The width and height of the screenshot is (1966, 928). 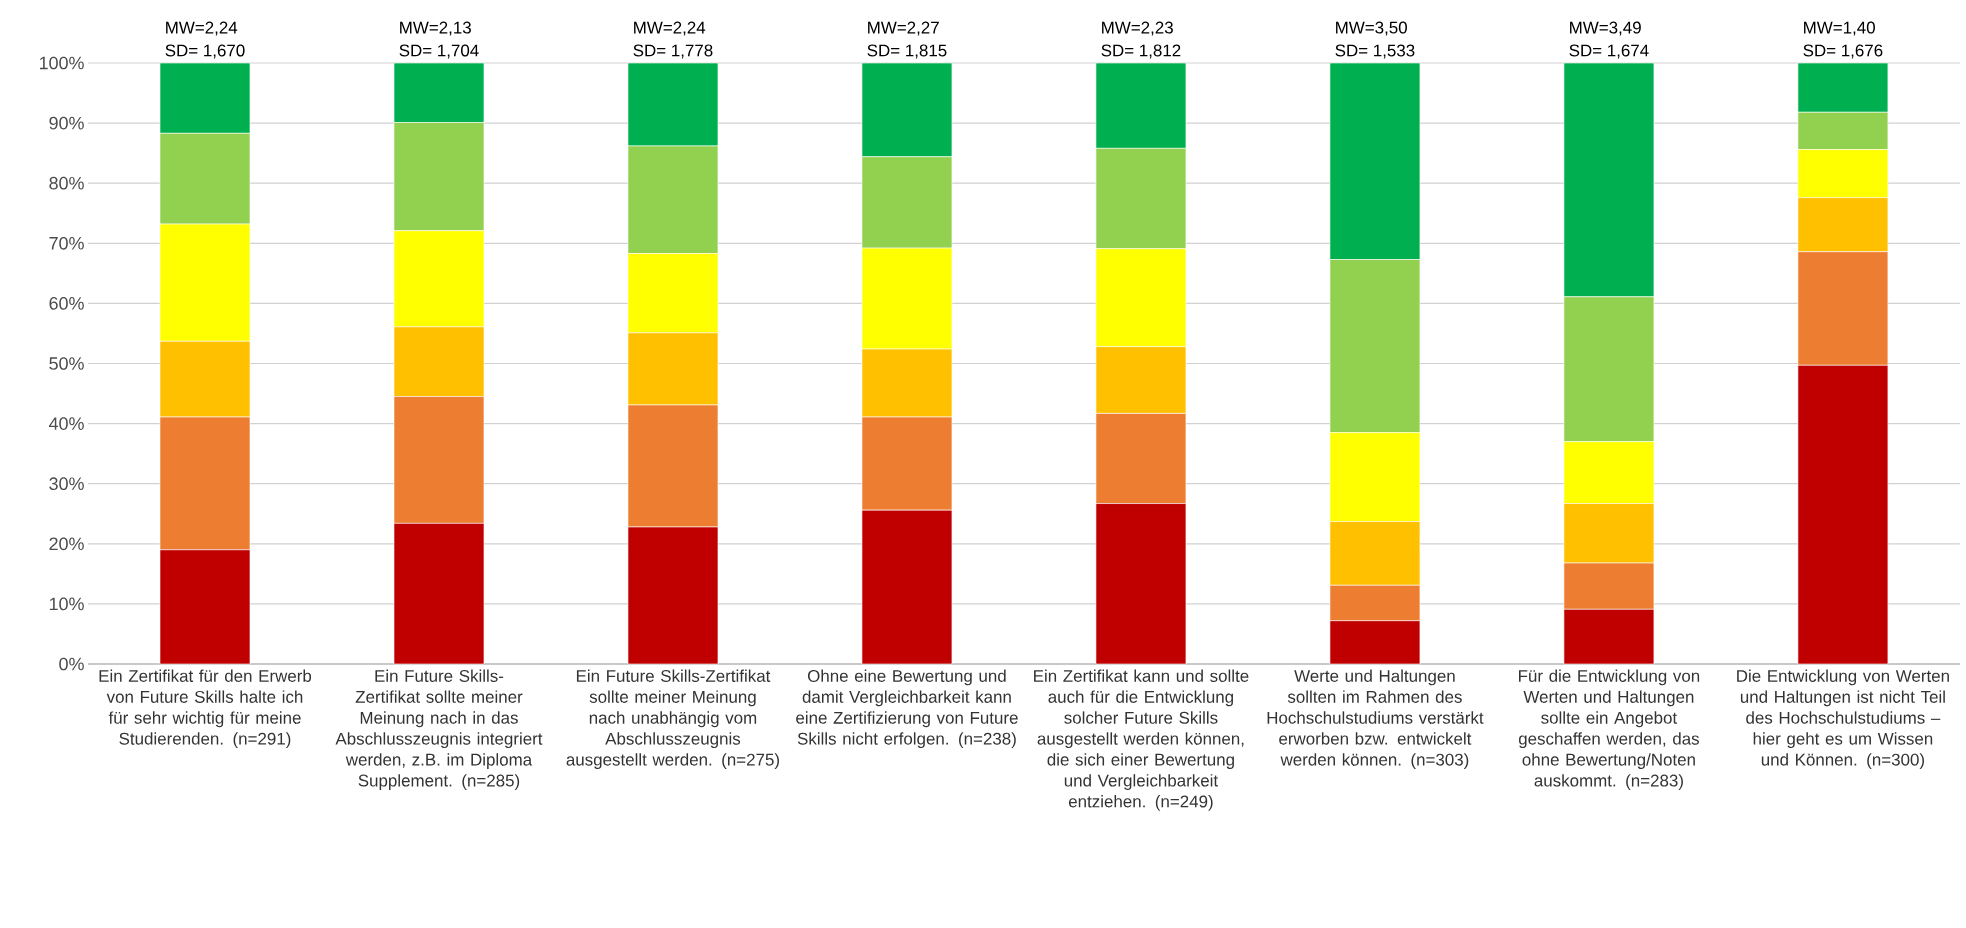 I want to click on text: MW=2,27, so click(x=903, y=28).